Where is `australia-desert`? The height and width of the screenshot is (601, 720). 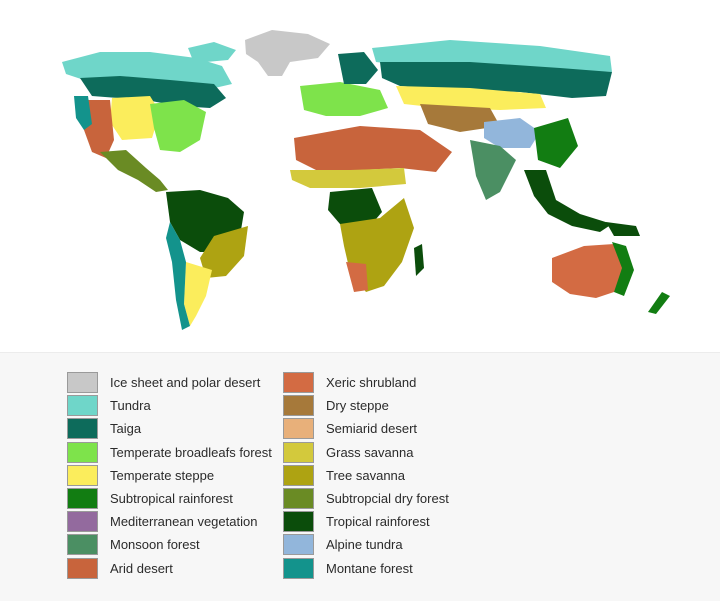 australia-desert is located at coordinates (589, 271).